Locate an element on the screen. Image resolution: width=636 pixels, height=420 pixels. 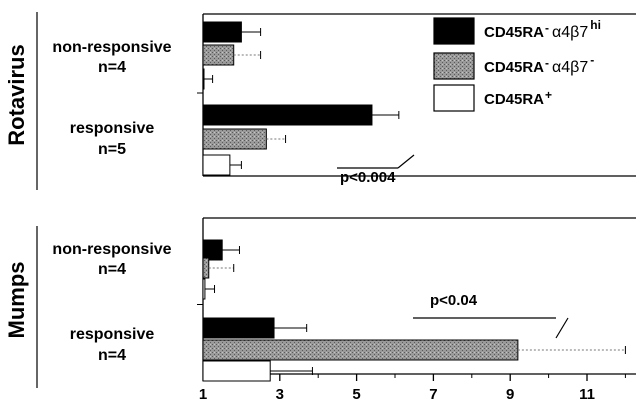
panel-title: Rotavirus is located at coordinates (16, 94).